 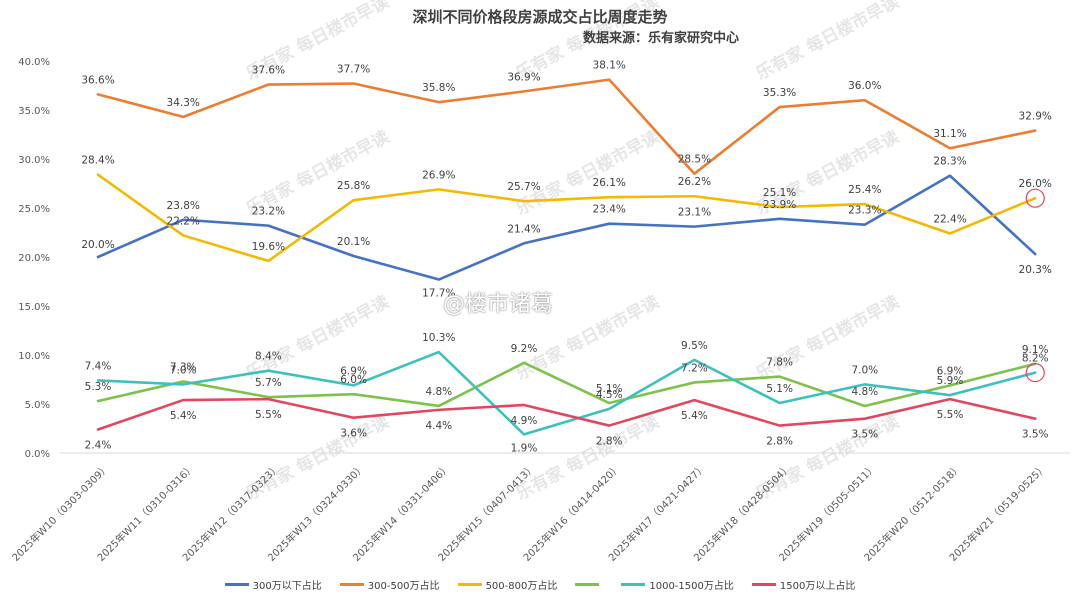 I want to click on data-label: 31.1%, so click(x=949, y=134).